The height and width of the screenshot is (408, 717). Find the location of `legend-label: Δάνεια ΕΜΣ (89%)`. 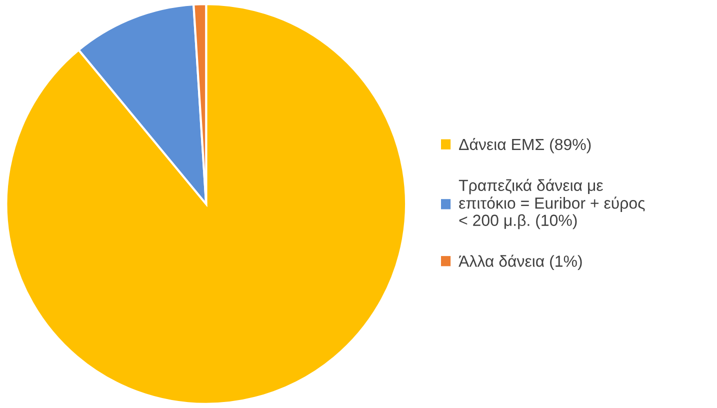

legend-label: Δάνεια ΕΜΣ (89%) is located at coordinates (525, 146).